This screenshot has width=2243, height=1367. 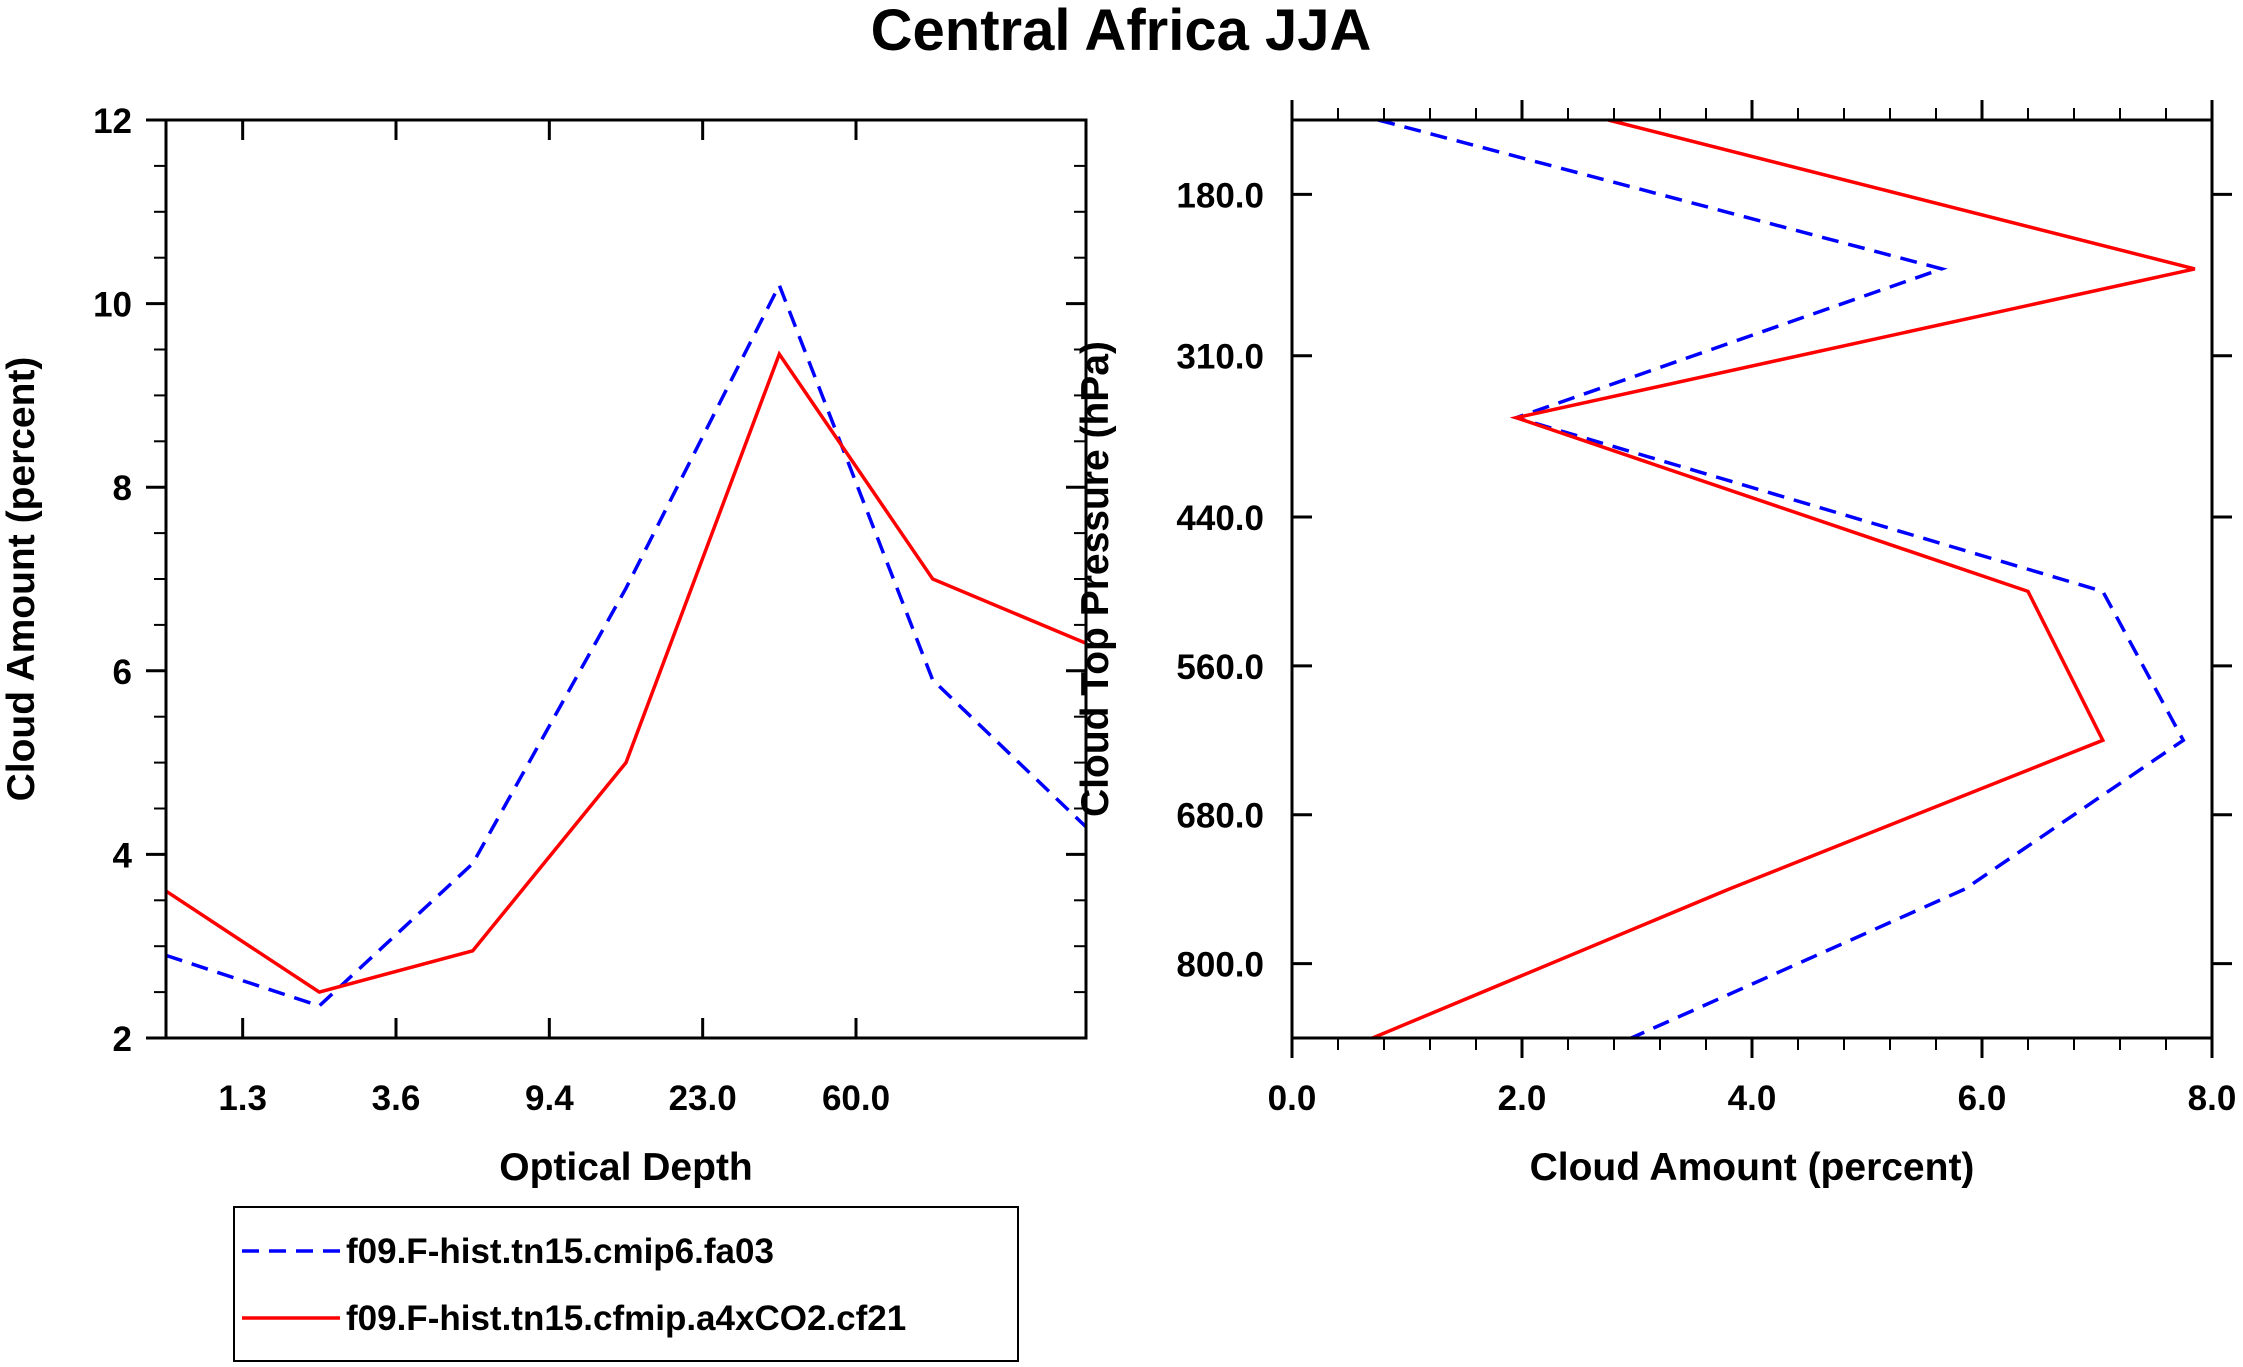 What do you see at coordinates (2212, 1098) in the screenshot?
I see `right-x-tick-label-4: 8.0` at bounding box center [2212, 1098].